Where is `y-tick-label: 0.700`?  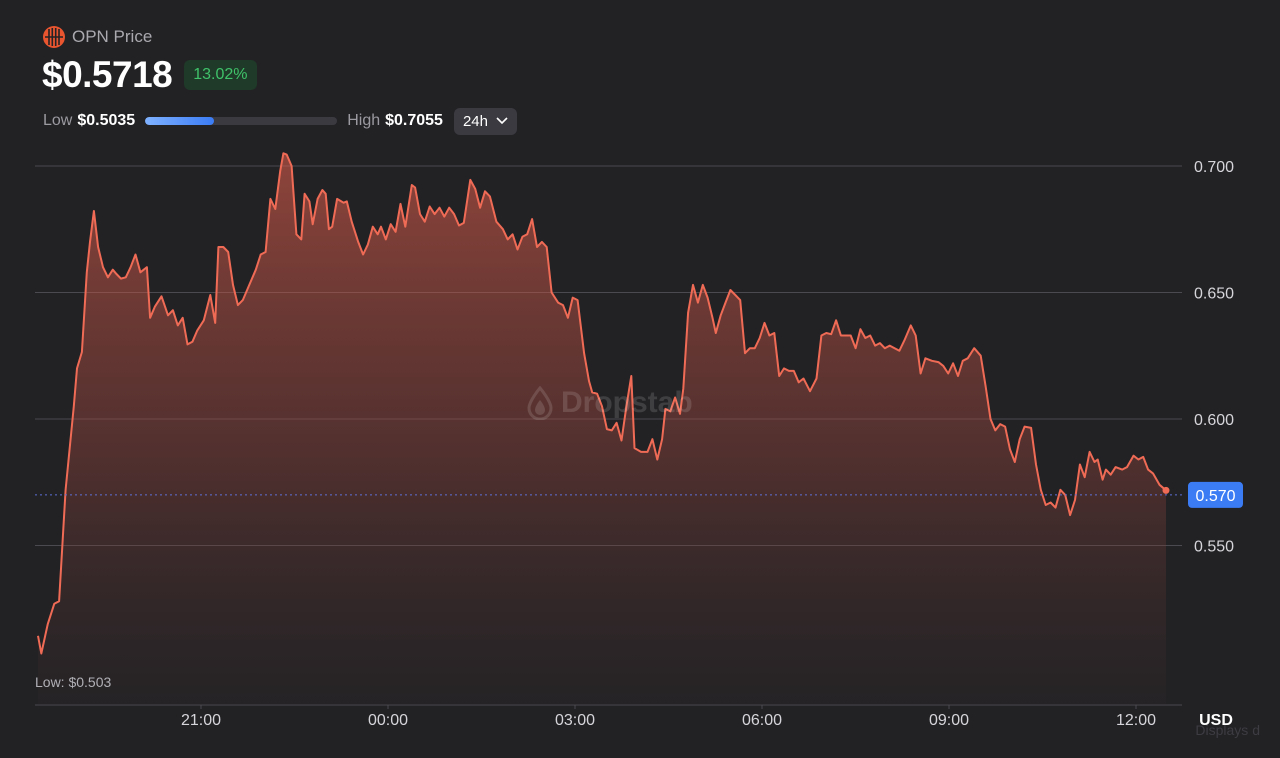
y-tick-label: 0.700 is located at coordinates (1214, 167).